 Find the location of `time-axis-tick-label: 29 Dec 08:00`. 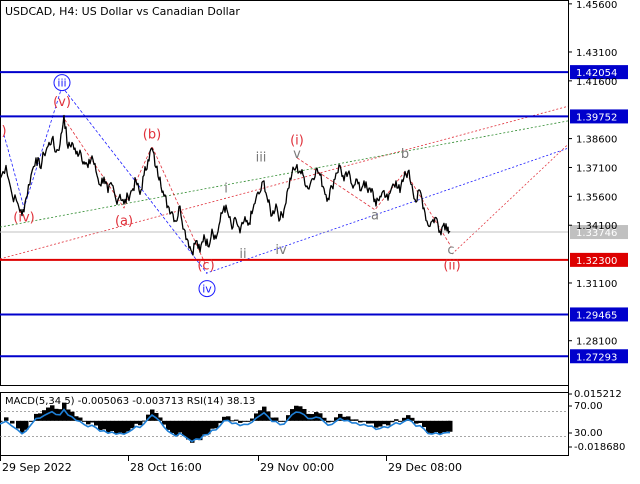

time-axis-tick-label: 29 Dec 08:00 is located at coordinates (425, 467).